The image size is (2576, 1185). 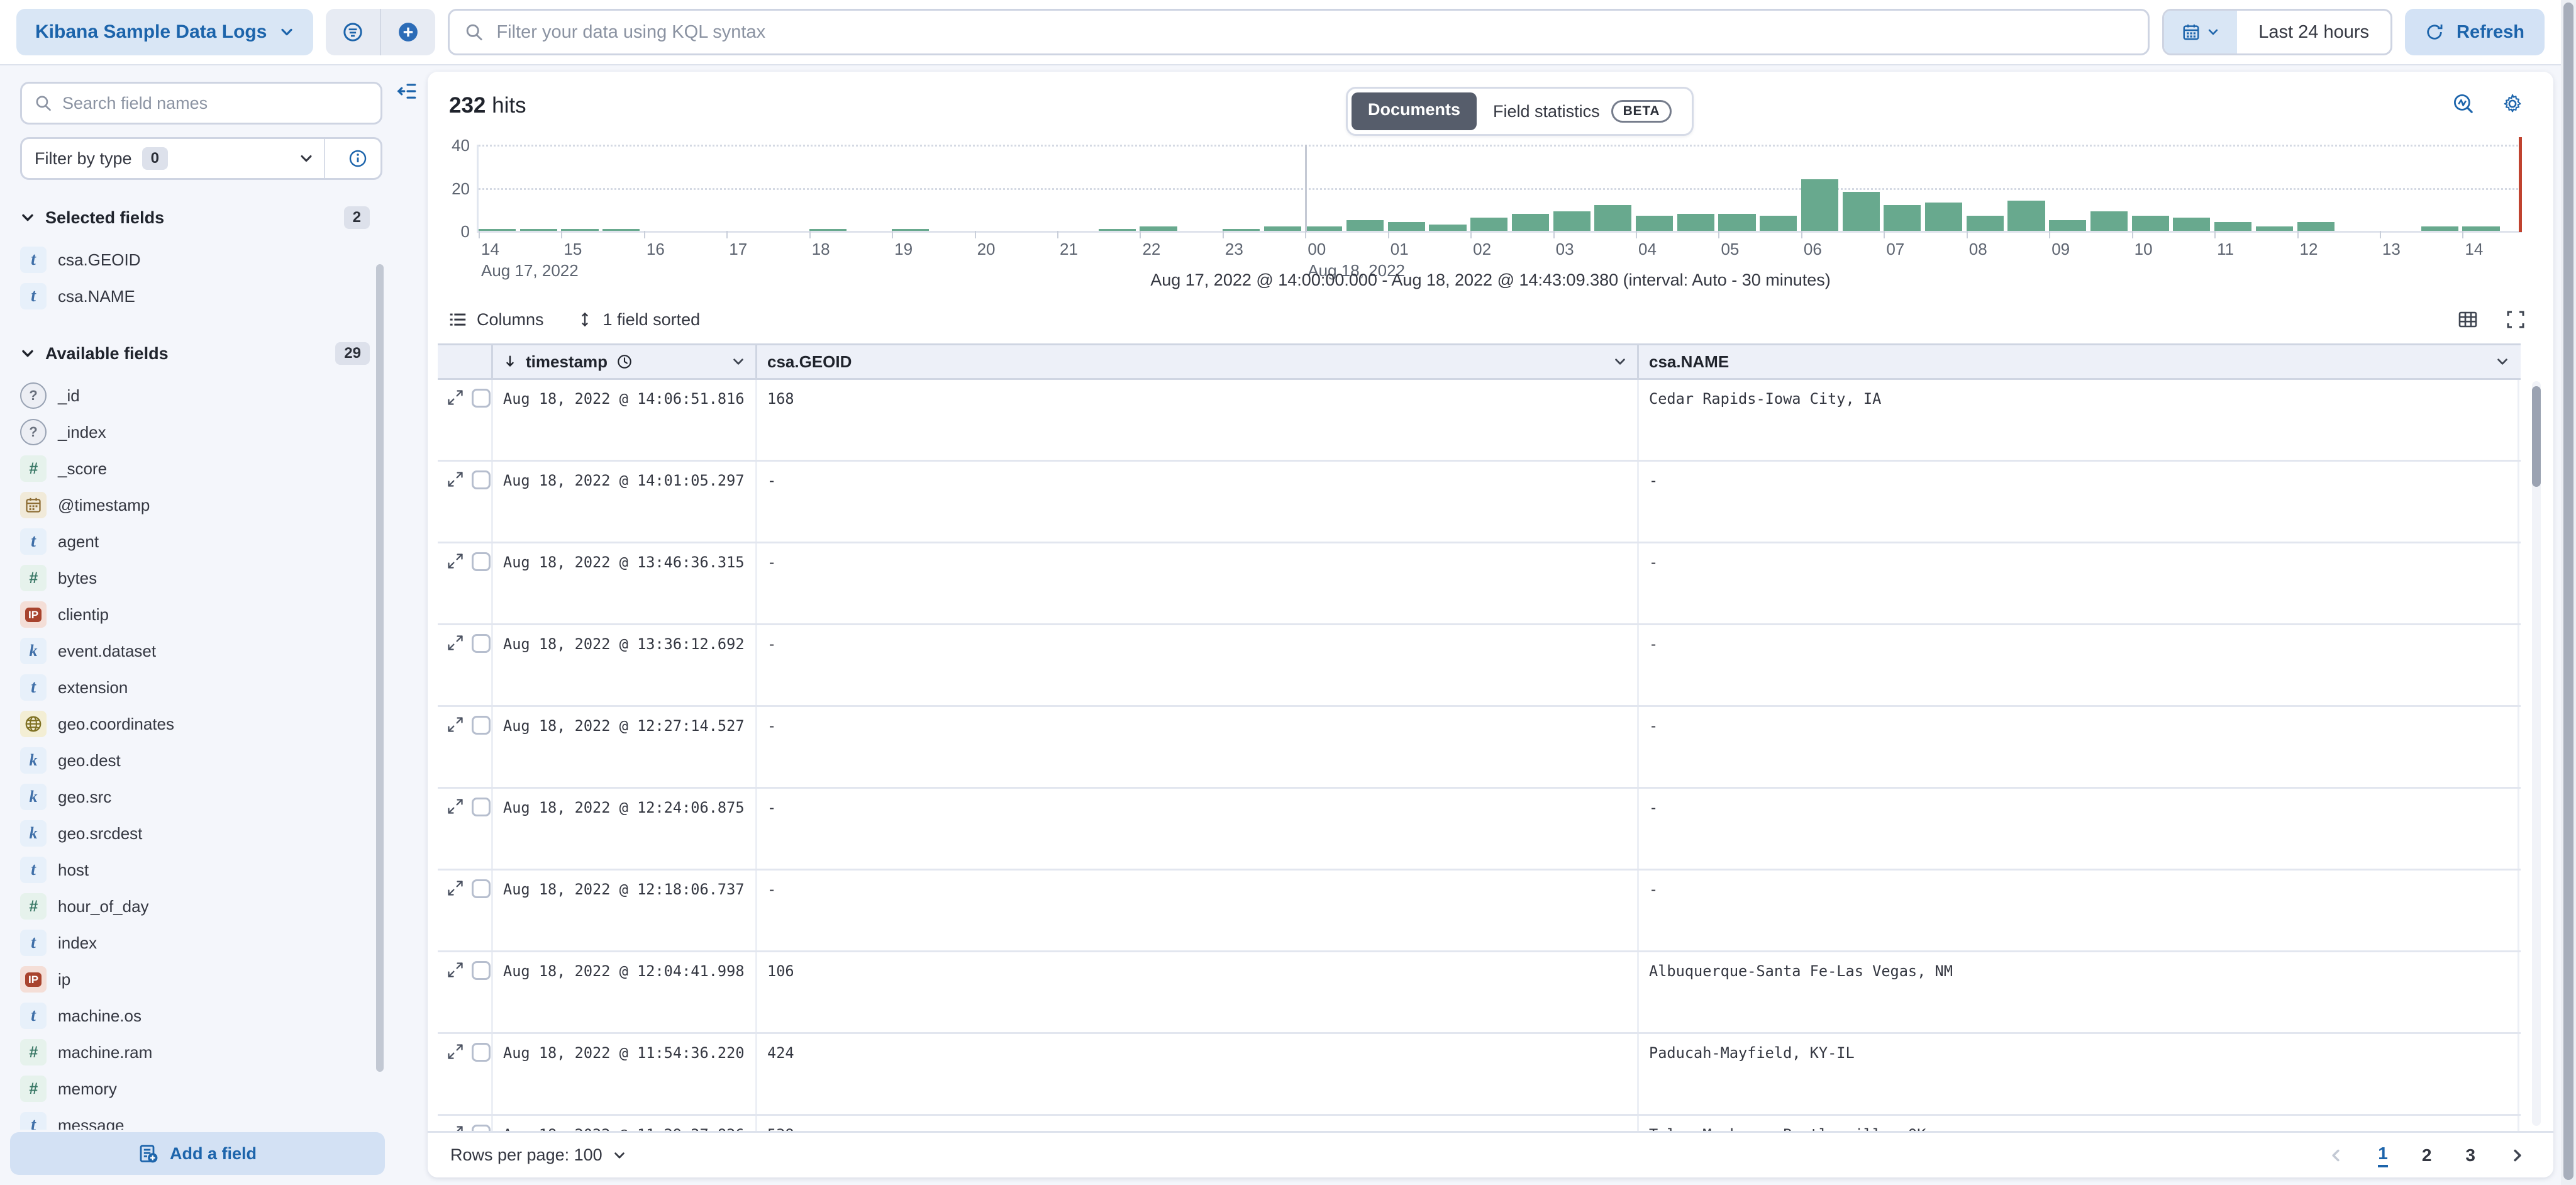 What do you see at coordinates (165, 32) in the screenshot?
I see `data-view-selector: Kibana Sample Data Logs` at bounding box center [165, 32].